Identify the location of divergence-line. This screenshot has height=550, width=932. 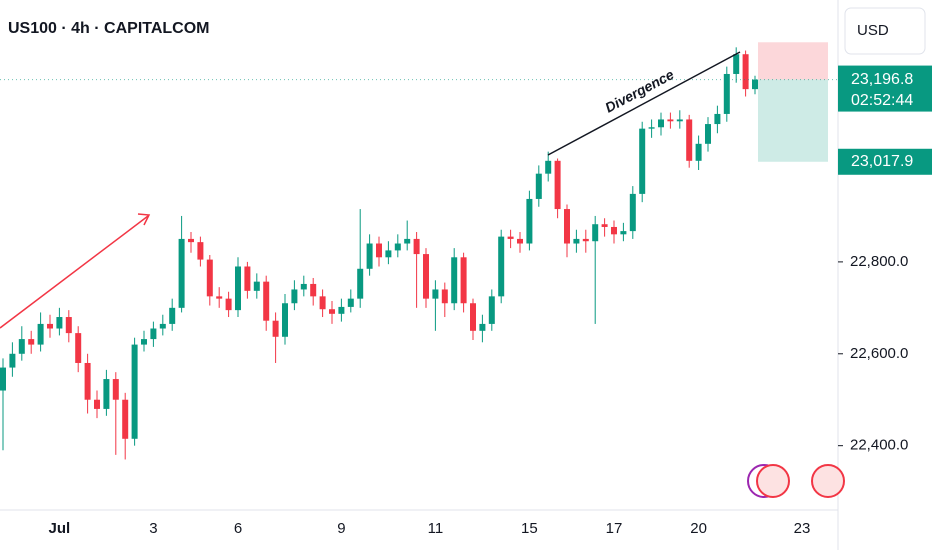
(644, 103).